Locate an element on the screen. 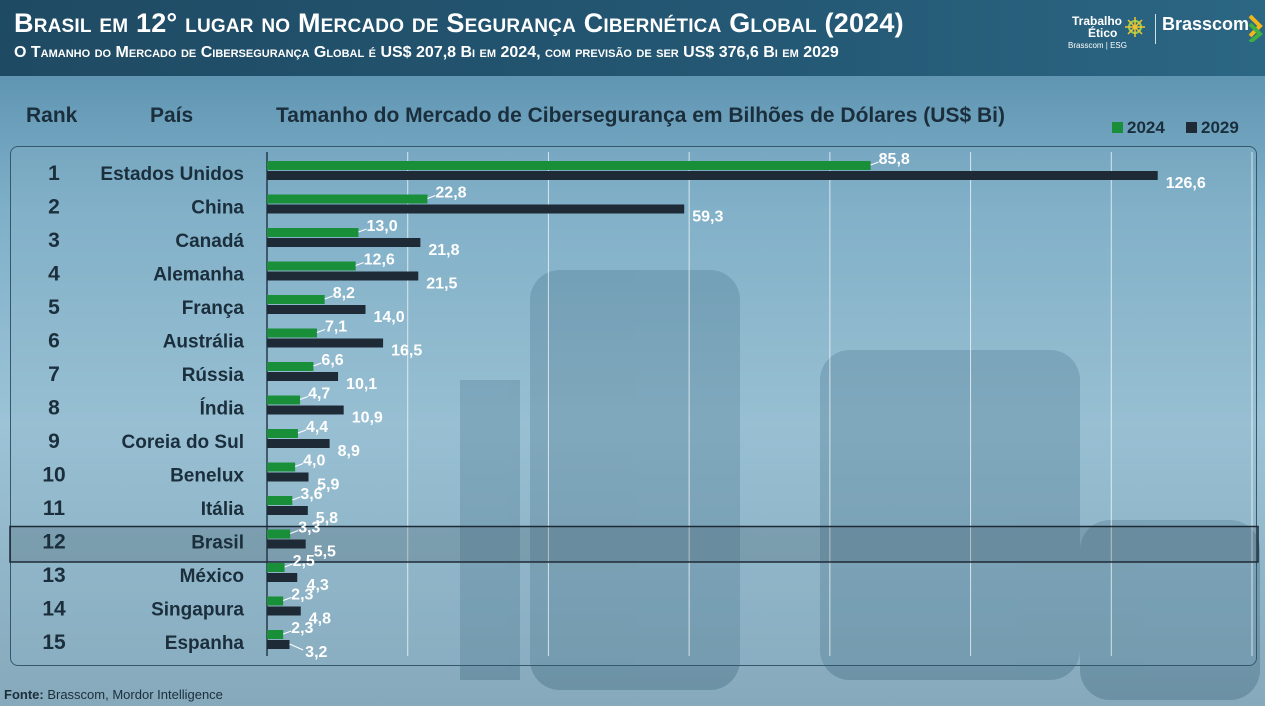 The height and width of the screenshot is (706, 1265). logo-line-2: Ético is located at coordinates (1103, 33).